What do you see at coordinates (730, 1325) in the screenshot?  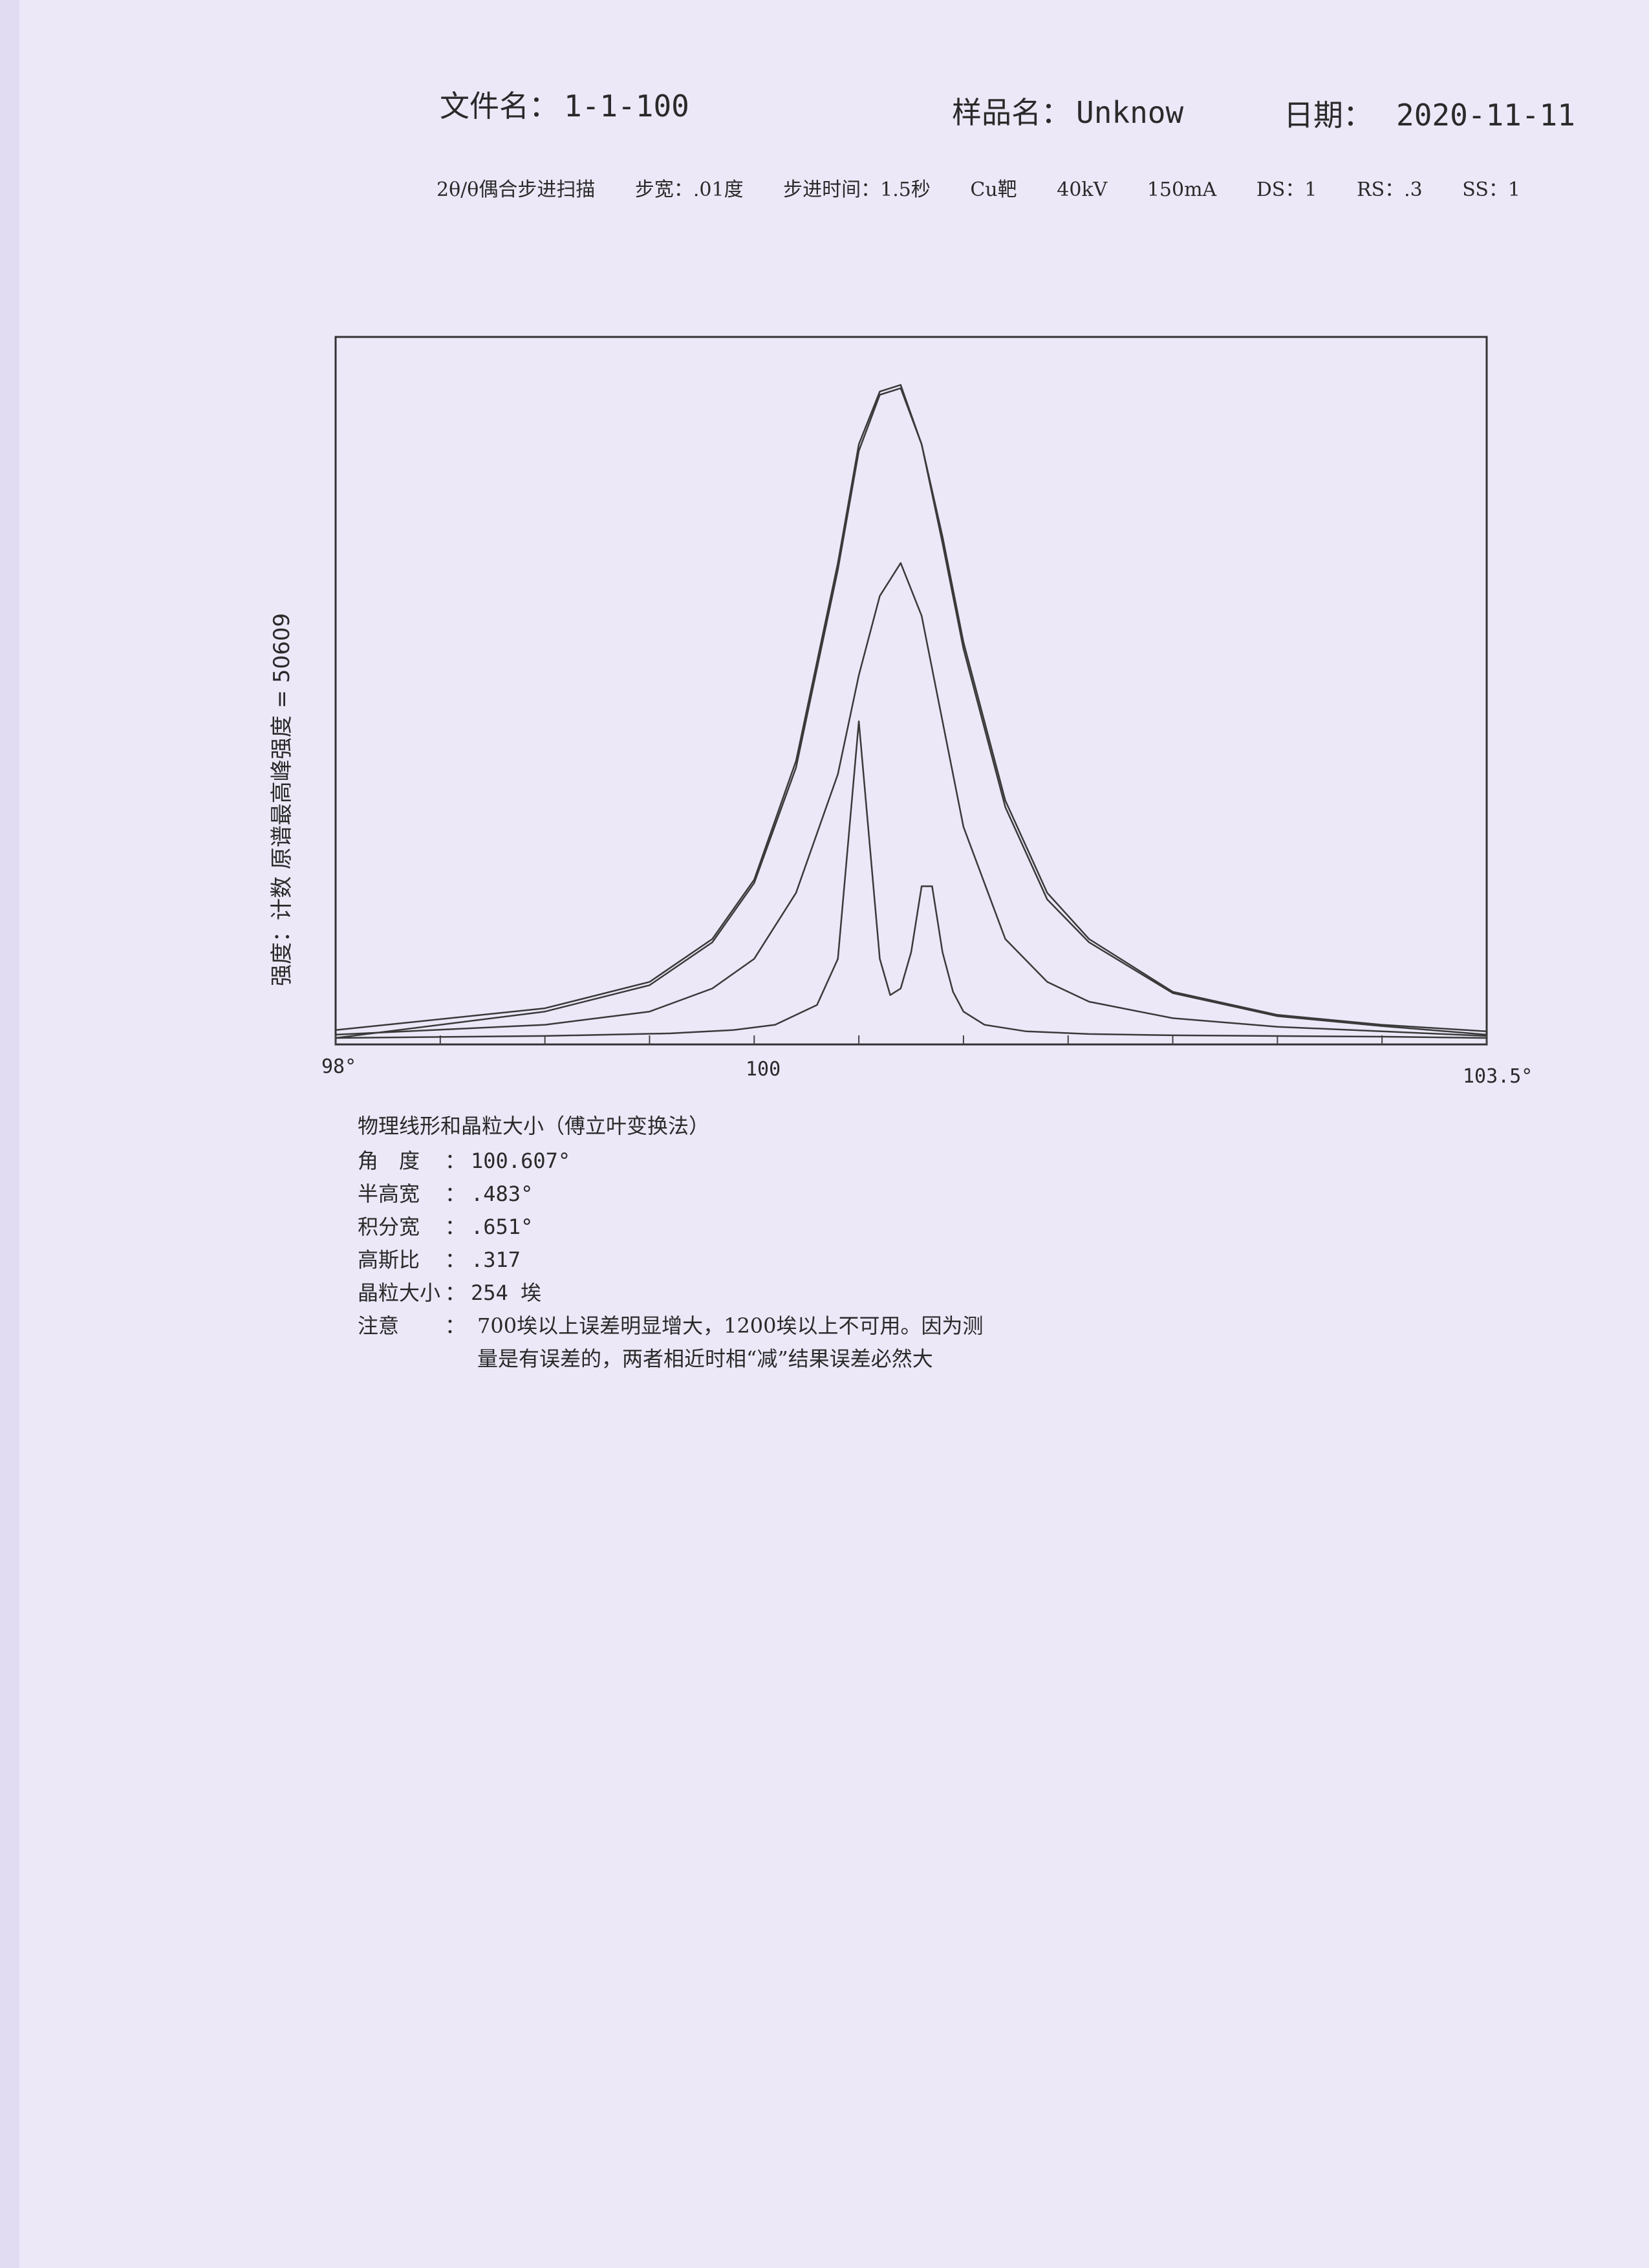 I see `note-line-1: 700埃以上误差明显增大，1200埃以上不可用。因为测` at bounding box center [730, 1325].